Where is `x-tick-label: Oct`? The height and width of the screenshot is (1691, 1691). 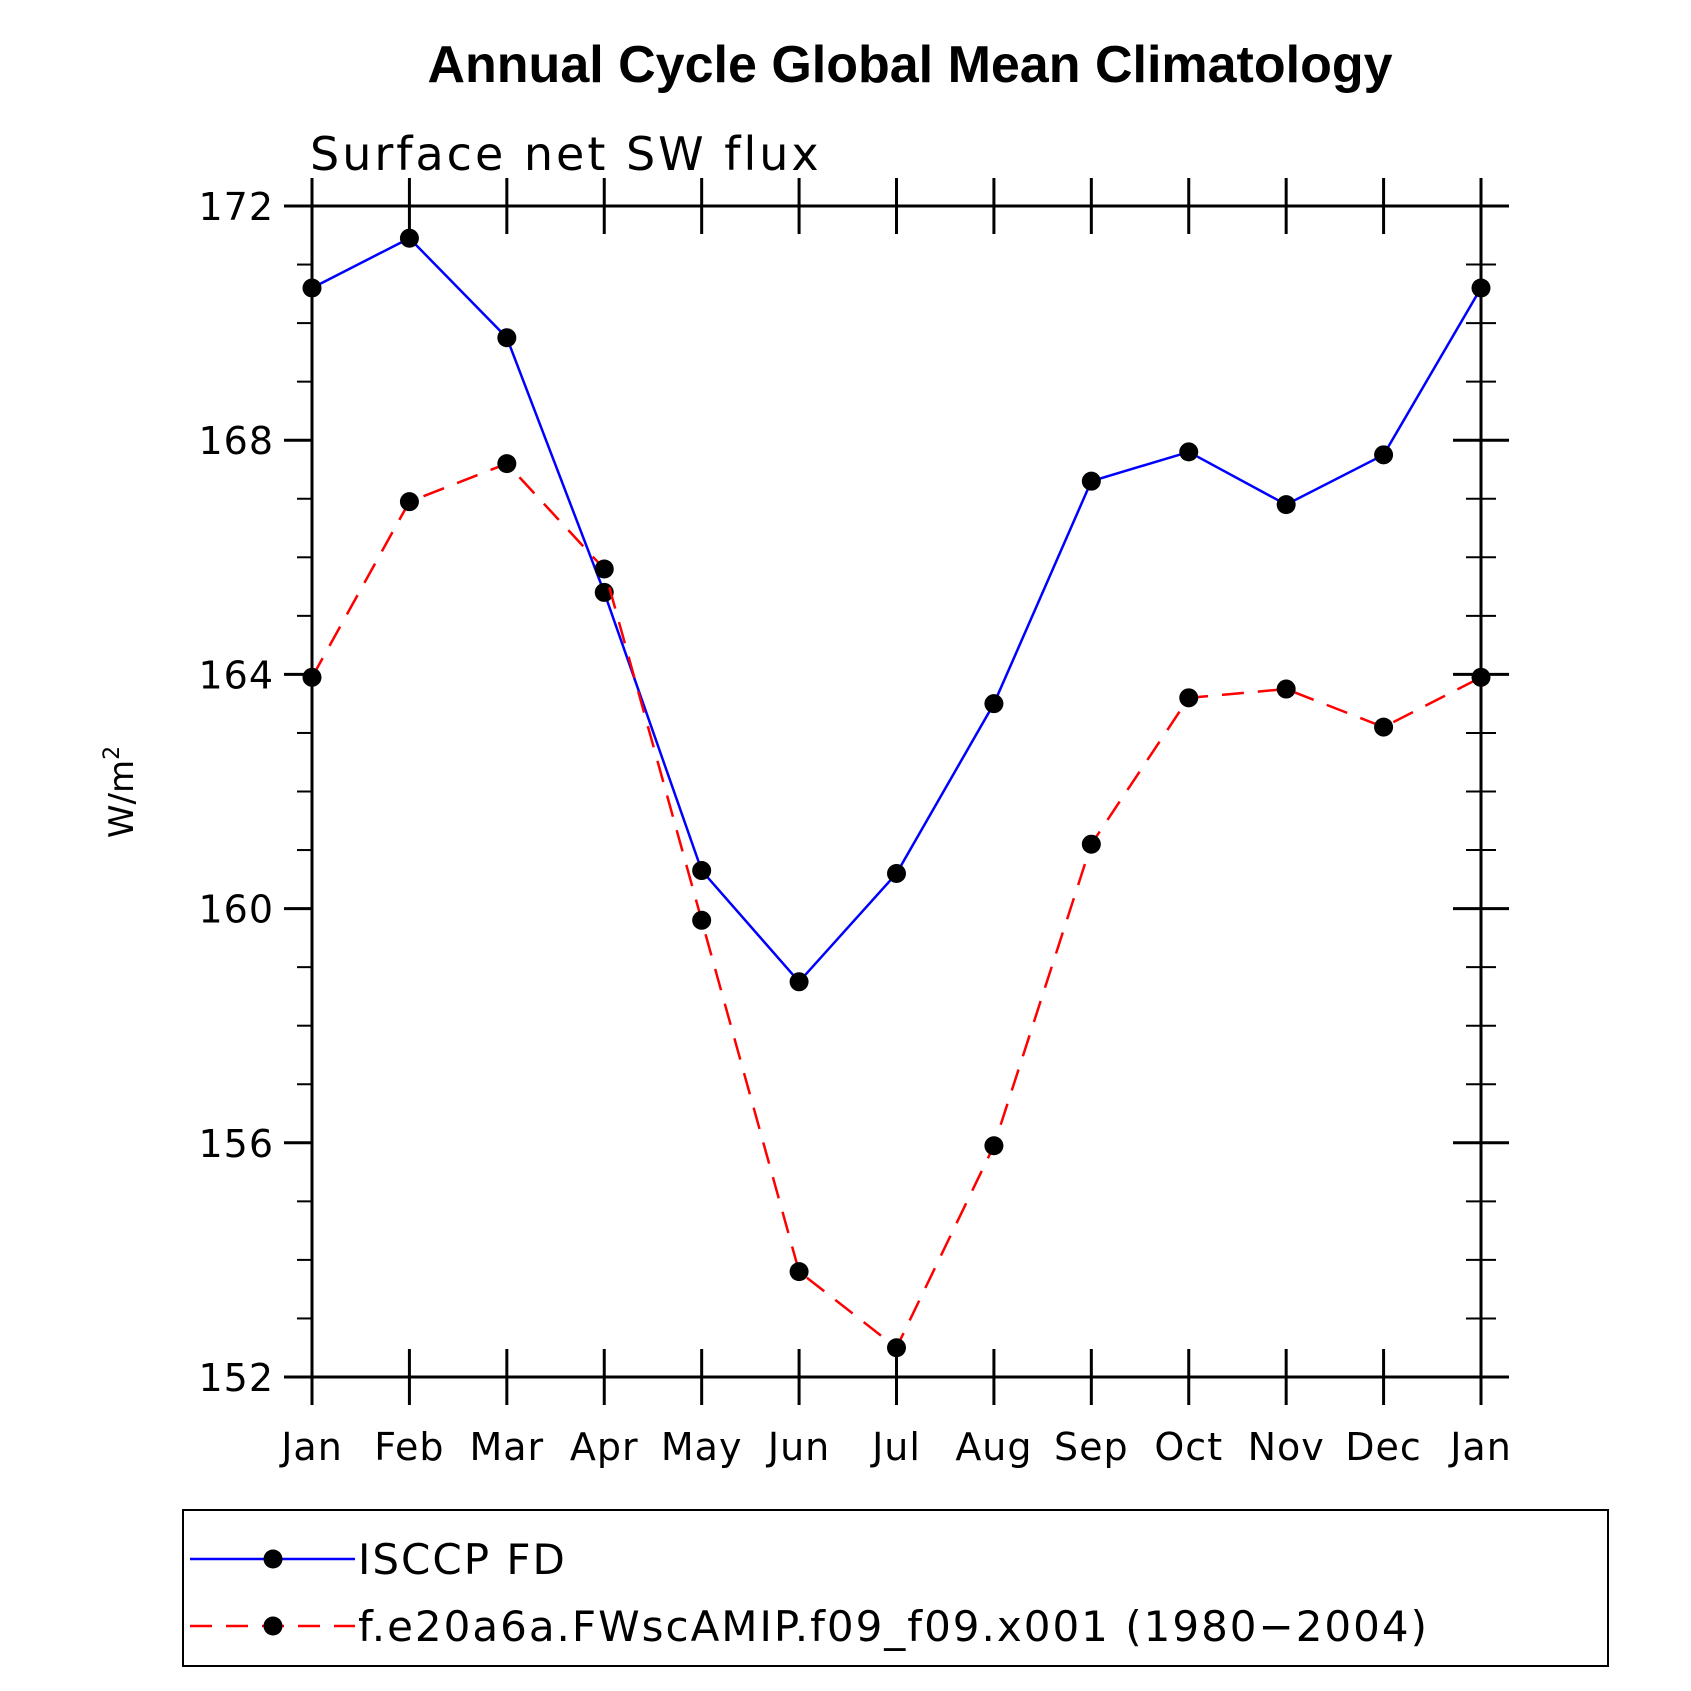 x-tick-label: Oct is located at coordinates (1188, 1447).